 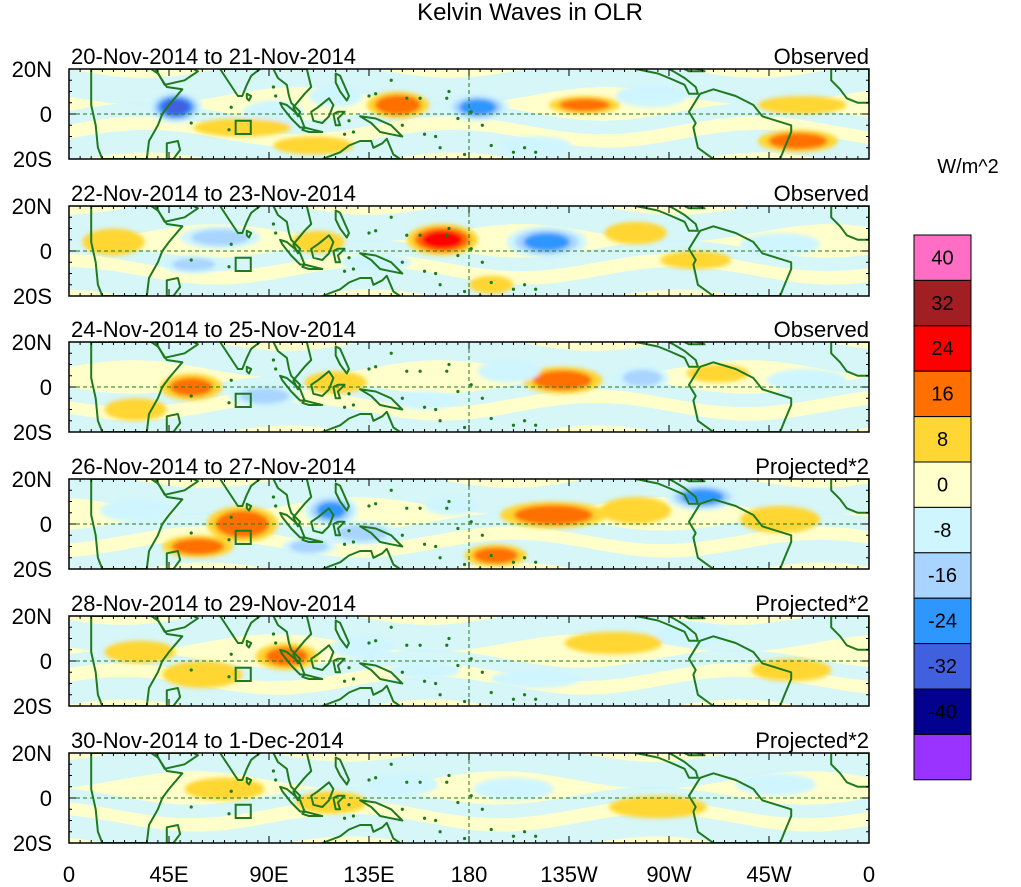 What do you see at coordinates (249, 370) in the screenshot?
I see `coastline-sri-lanka` at bounding box center [249, 370].